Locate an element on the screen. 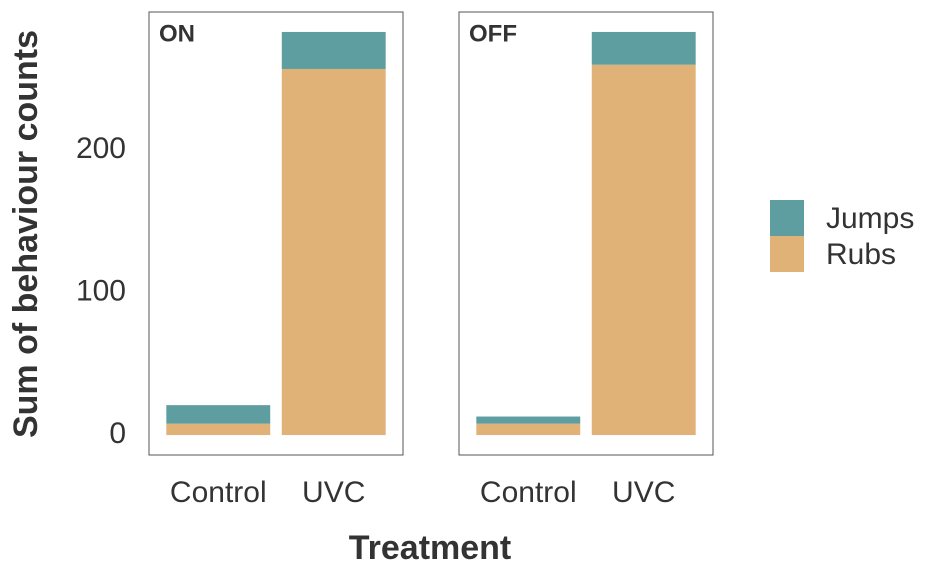  y-tick-label: 100 is located at coordinates (101, 291).